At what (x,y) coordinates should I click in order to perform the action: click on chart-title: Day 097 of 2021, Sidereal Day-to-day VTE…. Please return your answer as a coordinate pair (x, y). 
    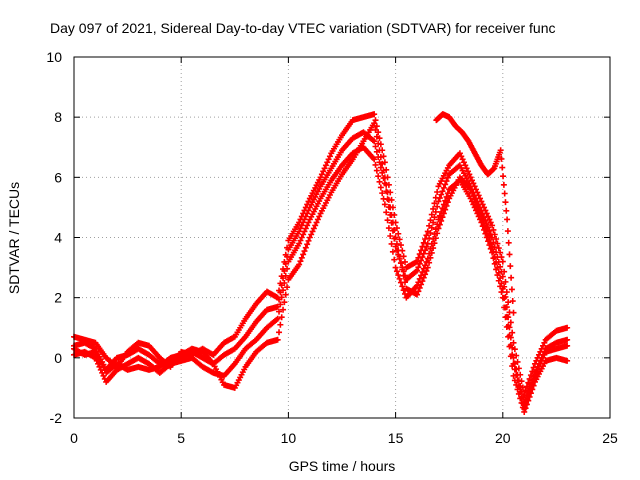
    Looking at the image, I should click on (303, 28).